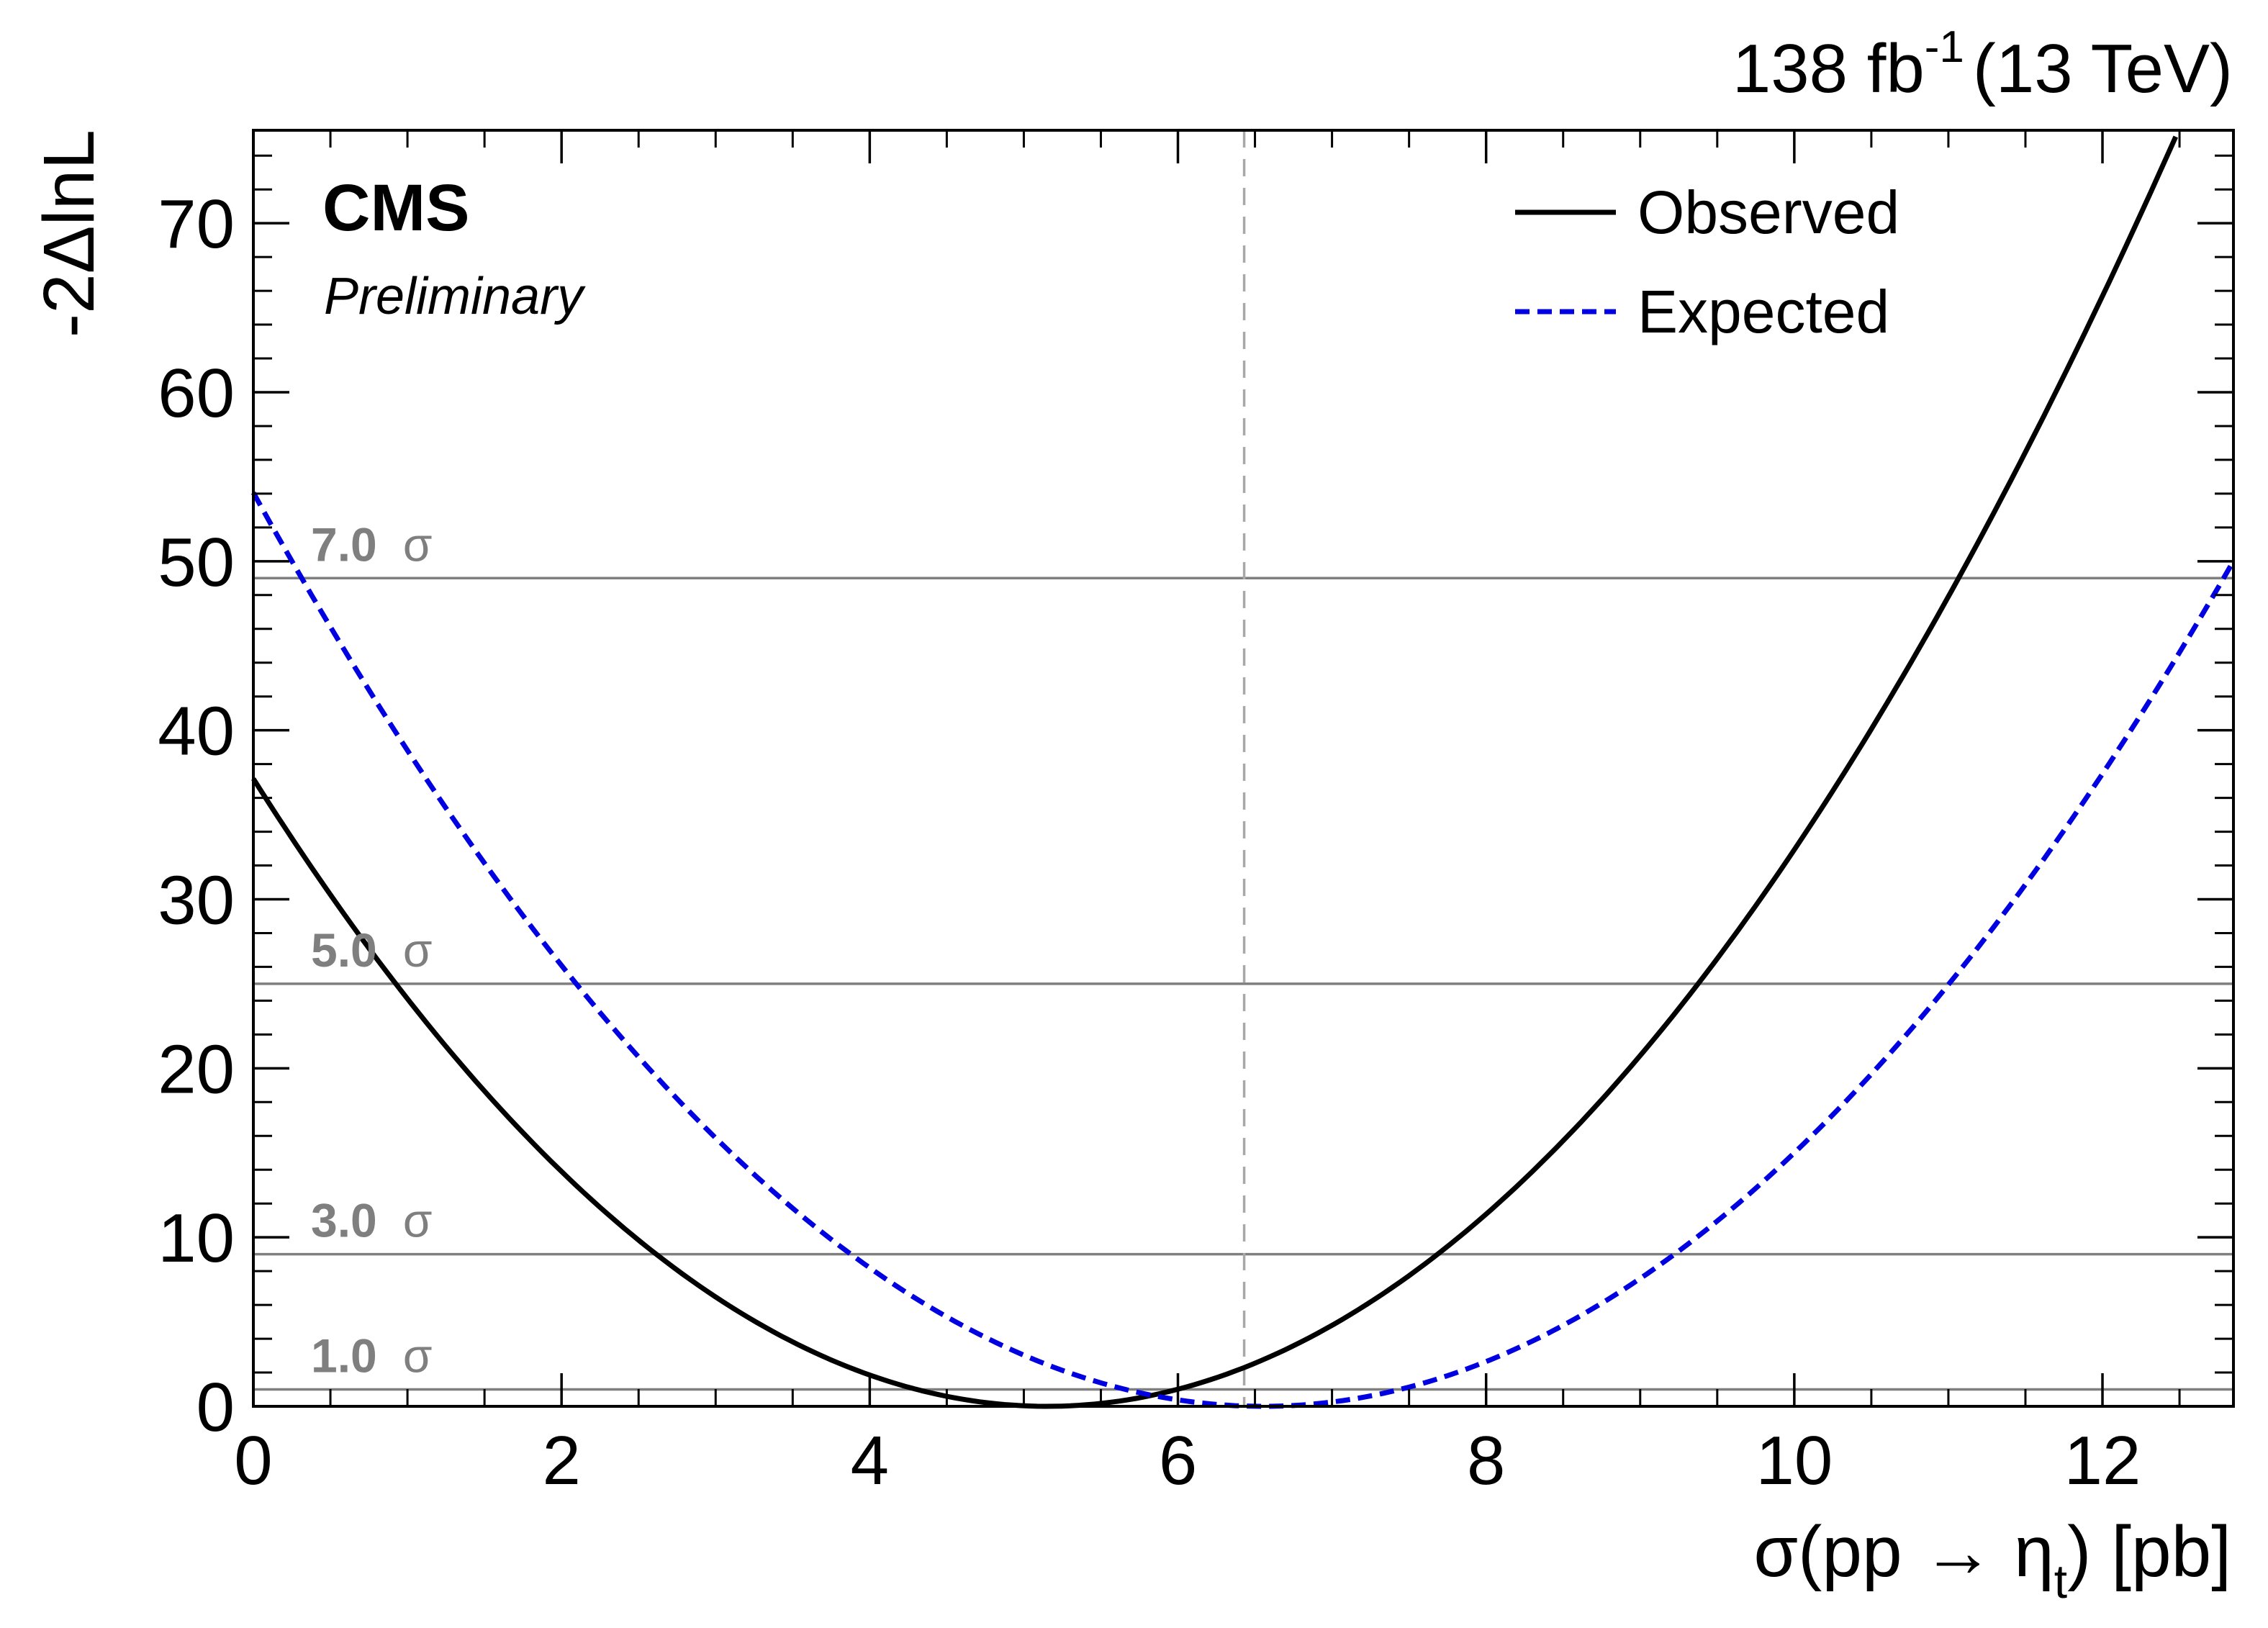 The height and width of the screenshot is (1628, 2268). I want to click on sigma-labels: 1.0 σ 3.0 σ 5.0 σ 7.0 σ, so click(371, 949).